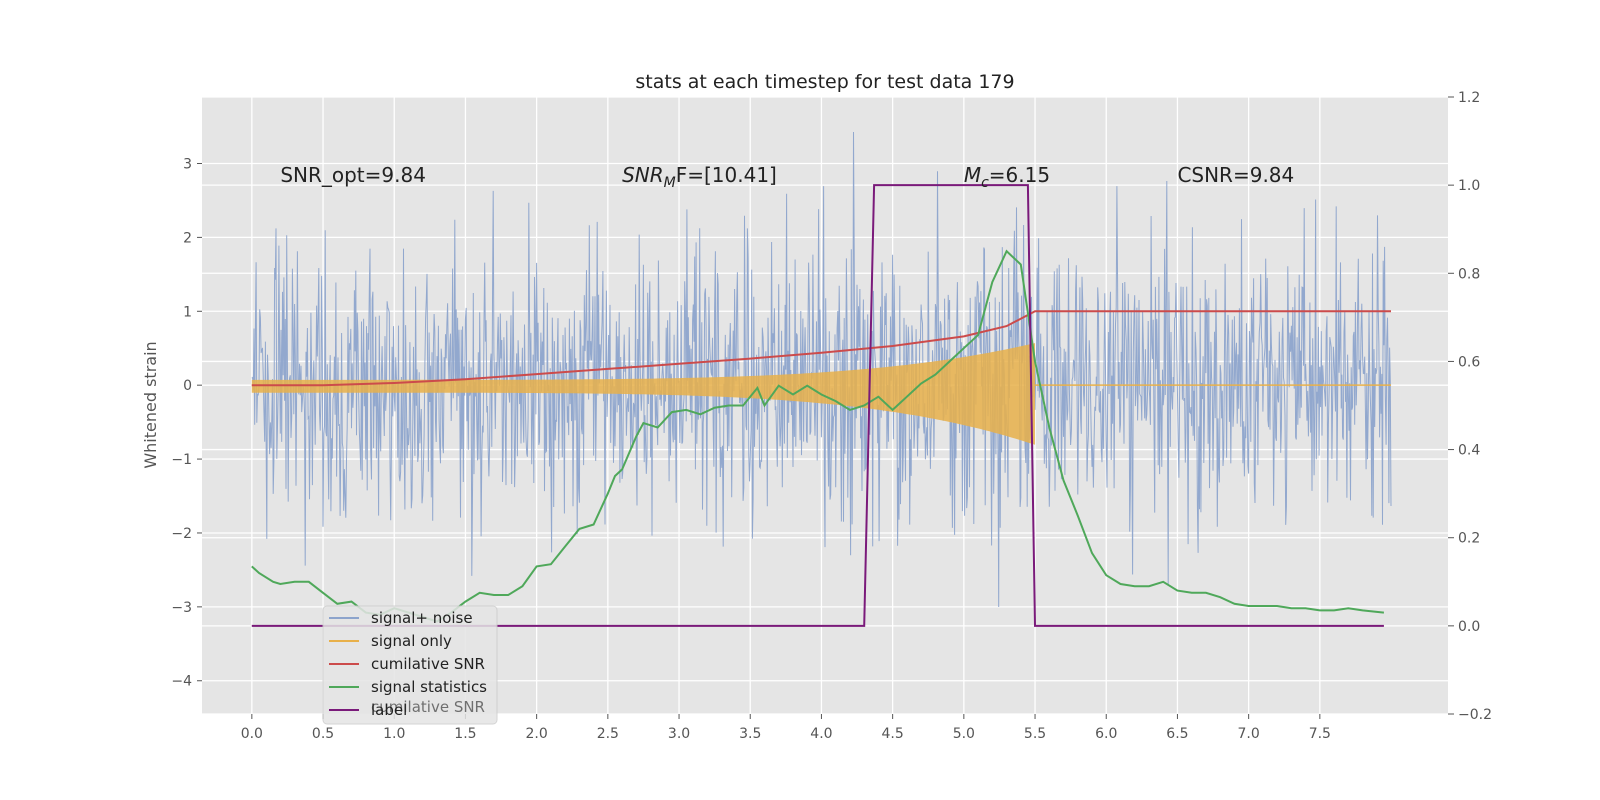  Describe the element at coordinates (323, 734) in the screenshot. I see `x-tick-label-1: 0.5` at that location.